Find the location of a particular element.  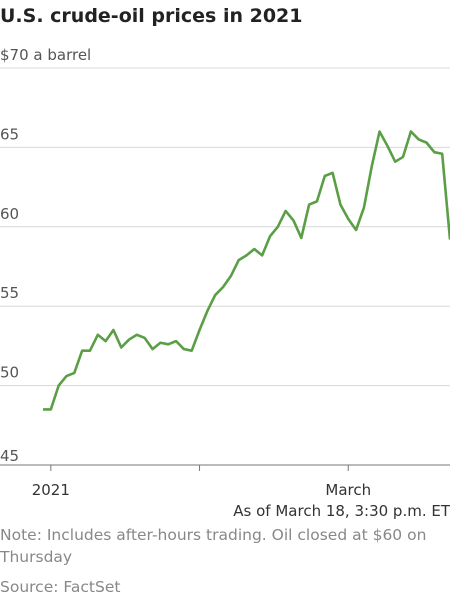

y-tick-label: 45 is located at coordinates (9, 456).